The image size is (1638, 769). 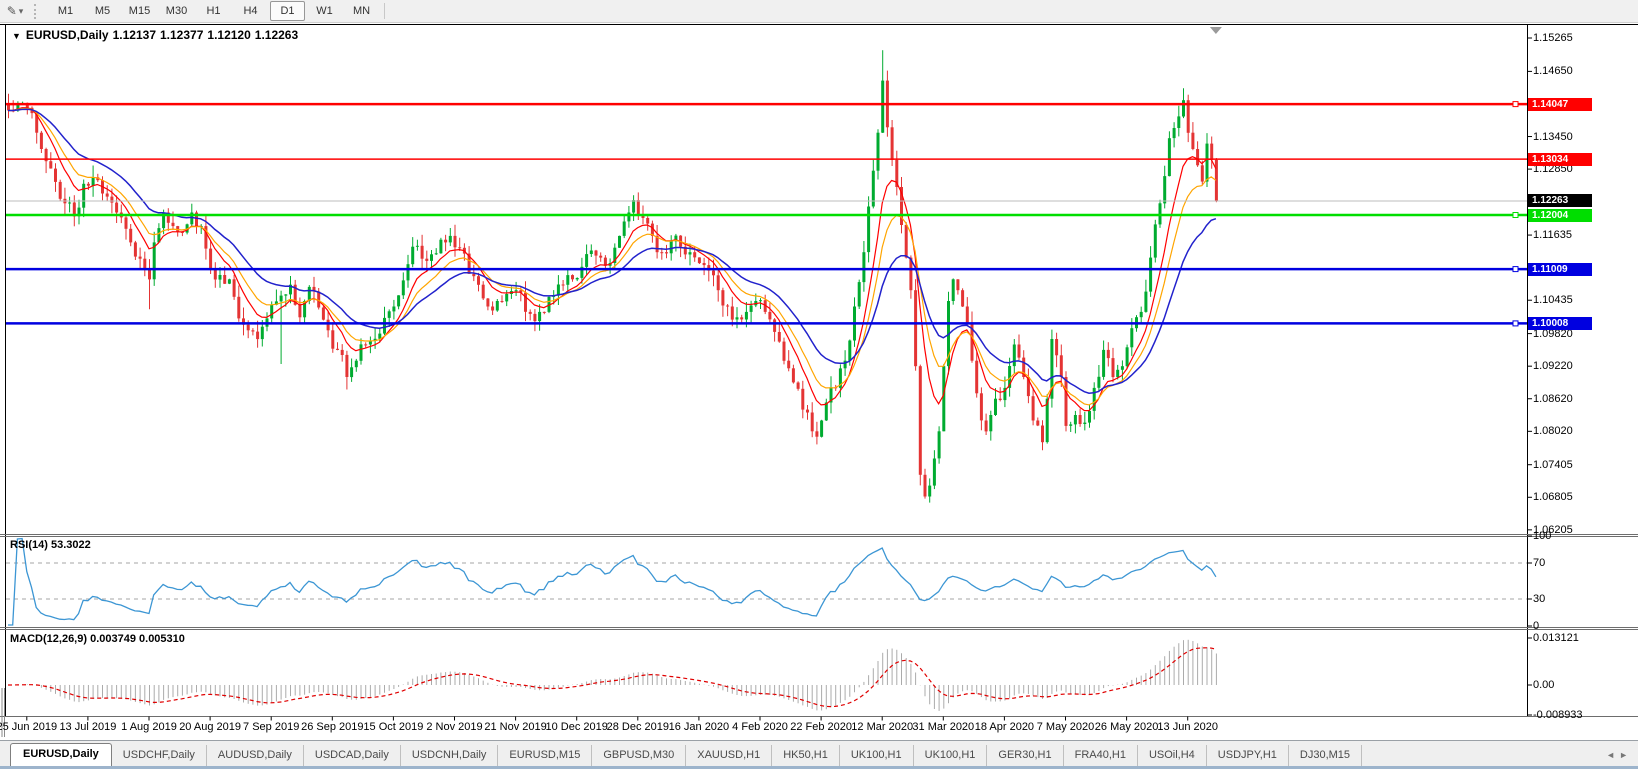 What do you see at coordinates (1248, 755) in the screenshot?
I see `chart-tab-usdjpy-h1: USDJPY,H1` at bounding box center [1248, 755].